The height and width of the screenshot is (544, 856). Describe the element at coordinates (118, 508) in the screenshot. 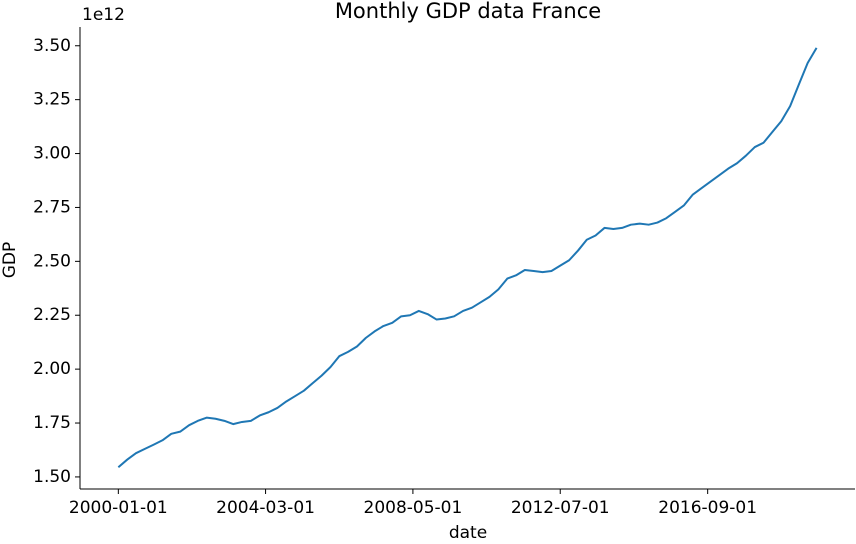

I see `x-tick-label: 2000-01-01` at that location.